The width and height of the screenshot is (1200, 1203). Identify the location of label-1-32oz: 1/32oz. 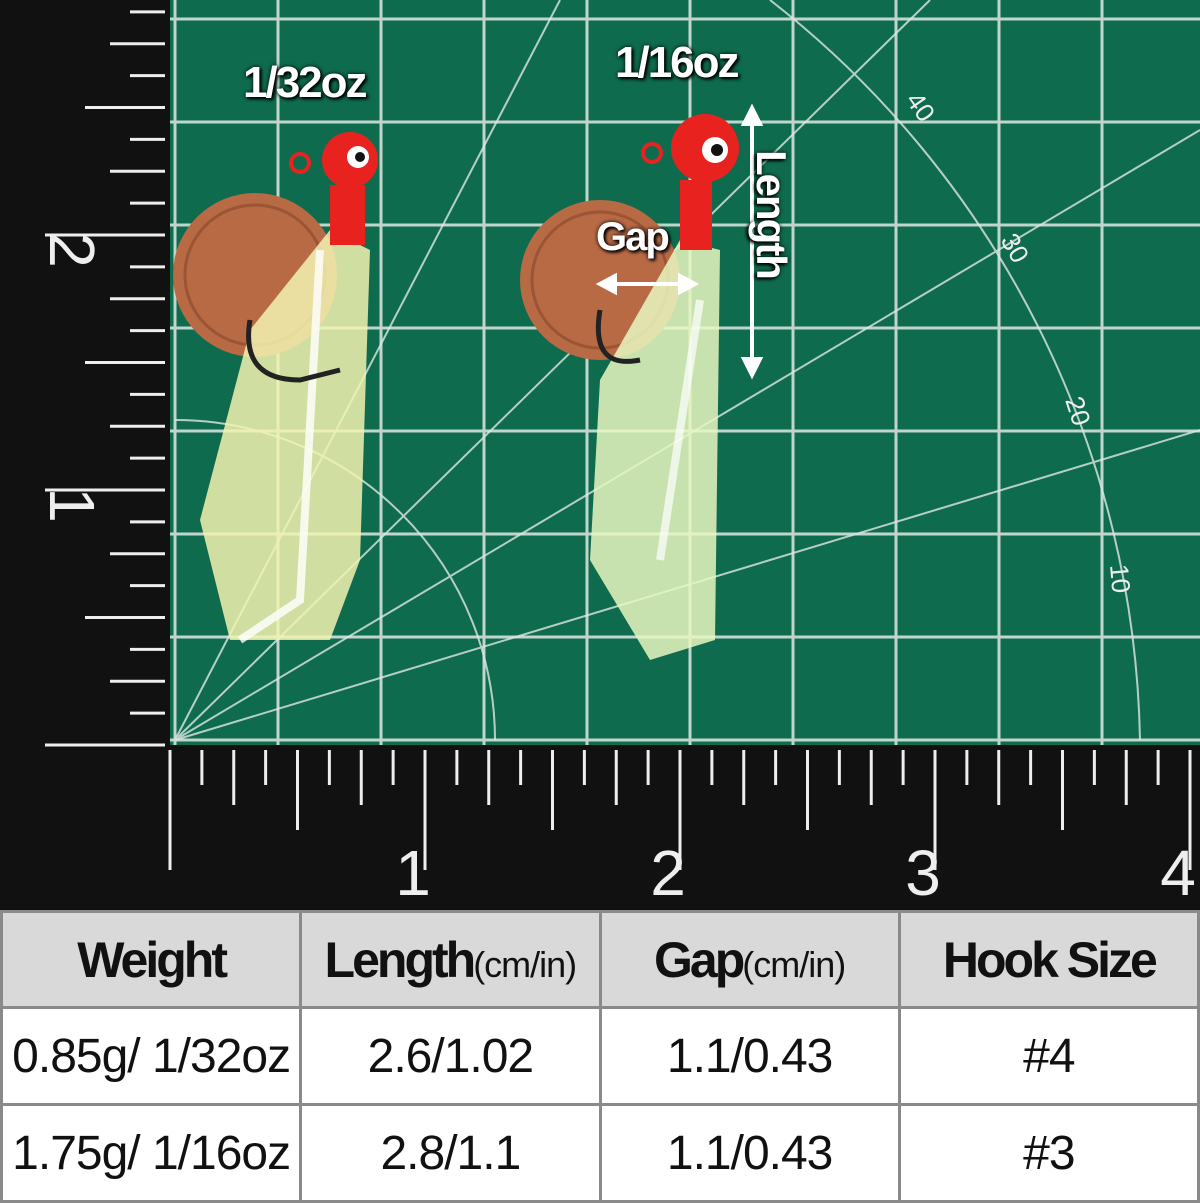
(305, 82).